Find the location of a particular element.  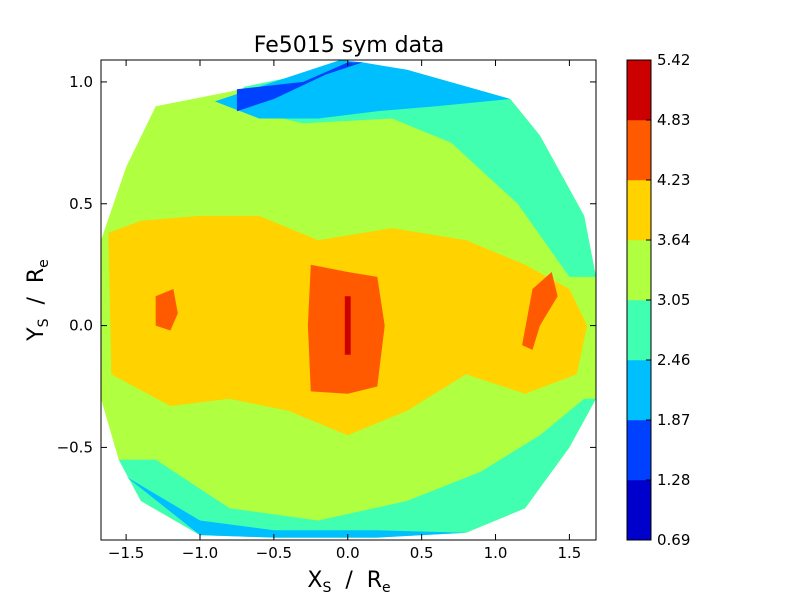

x-tick-label: 1.5 is located at coordinates (569, 553).